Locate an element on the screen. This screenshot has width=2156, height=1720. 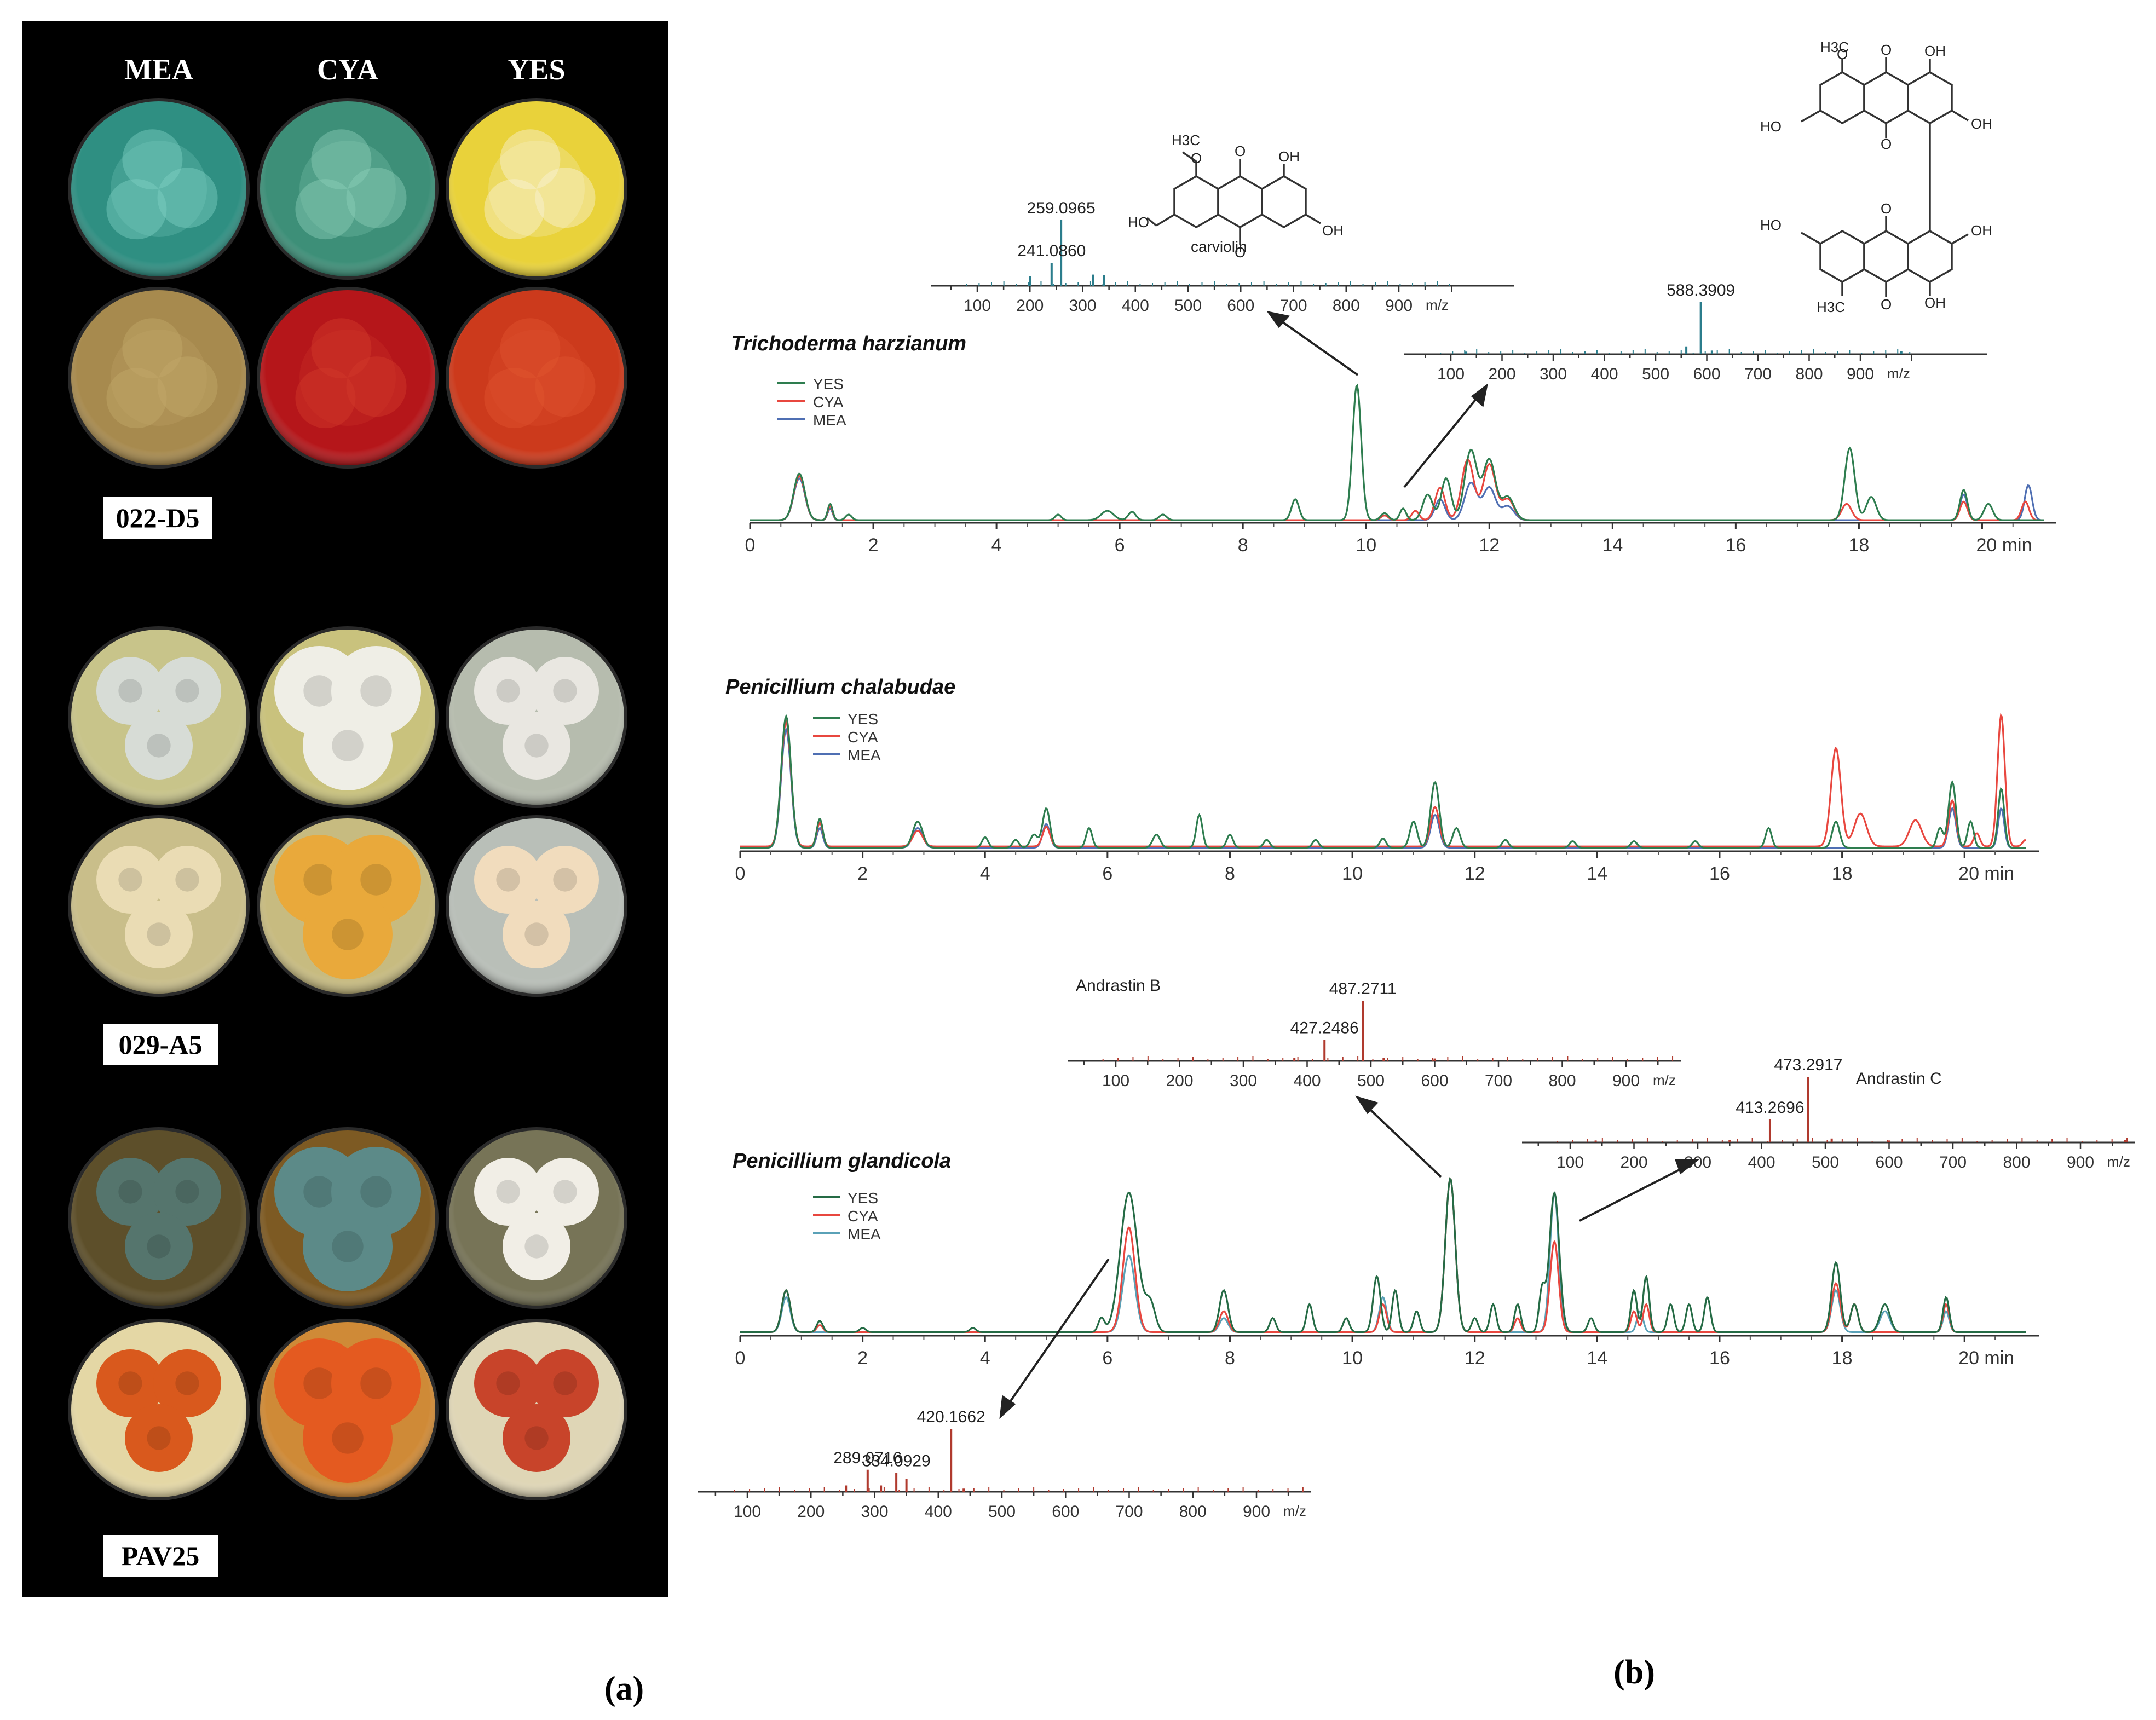
ms-peak-label: 289.0716 is located at coordinates (867, 1458).